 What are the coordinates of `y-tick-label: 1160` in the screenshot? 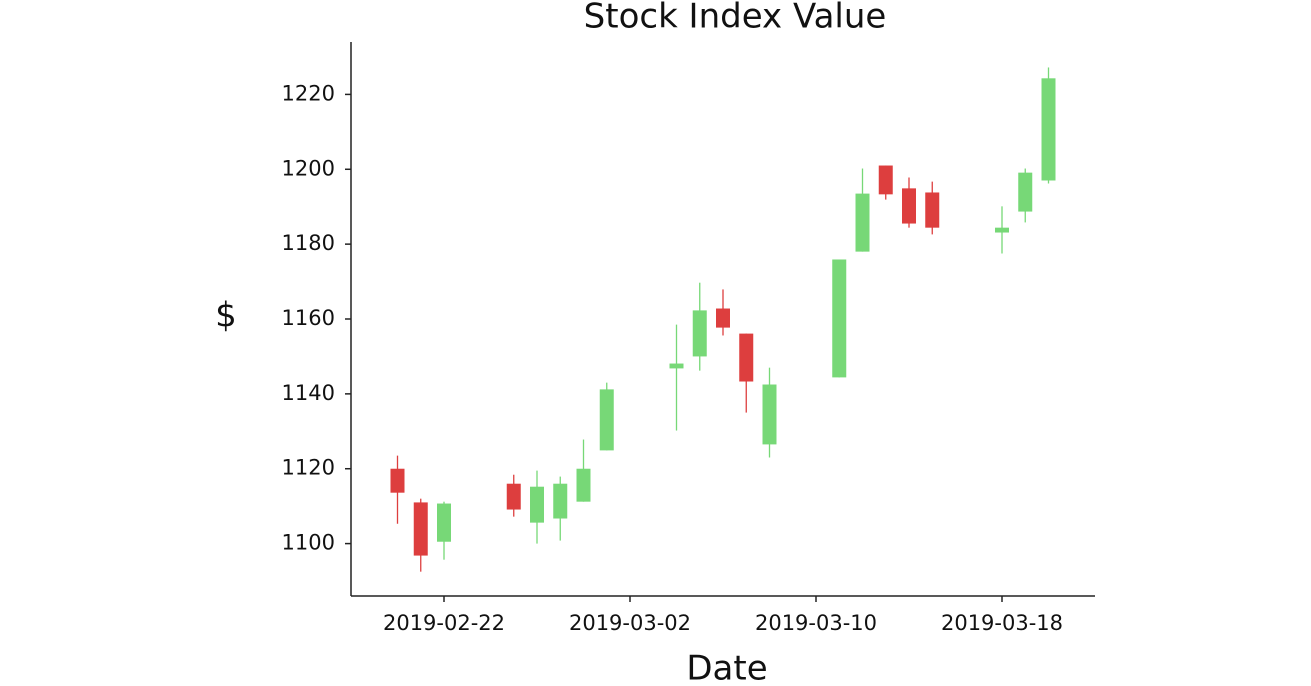 It's located at (308, 318).